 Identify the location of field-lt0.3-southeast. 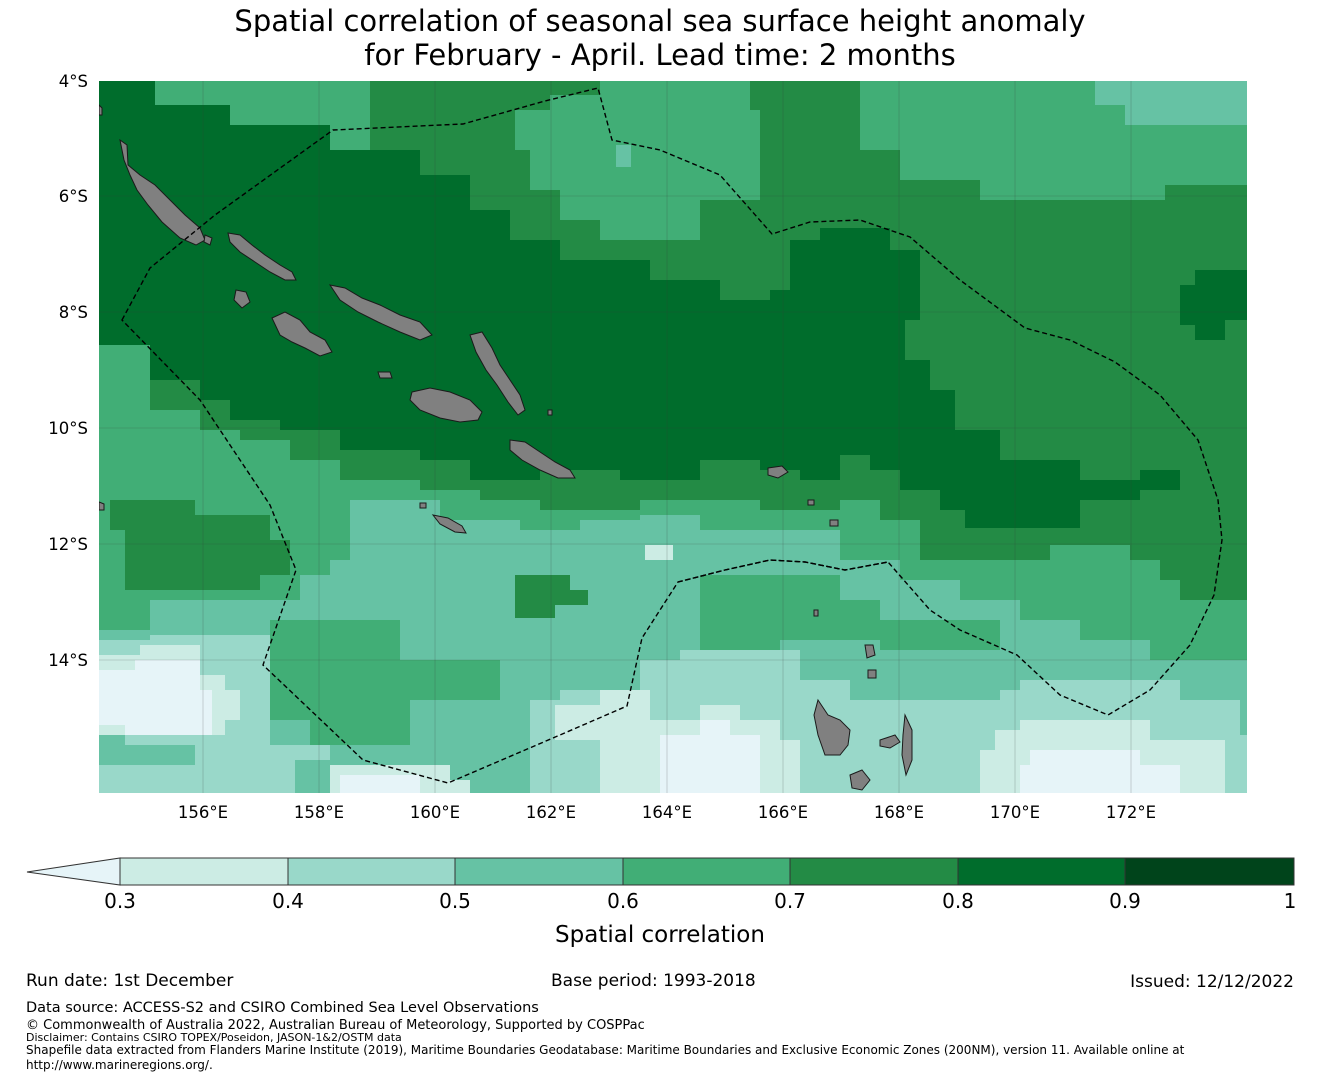
(1100, 771).